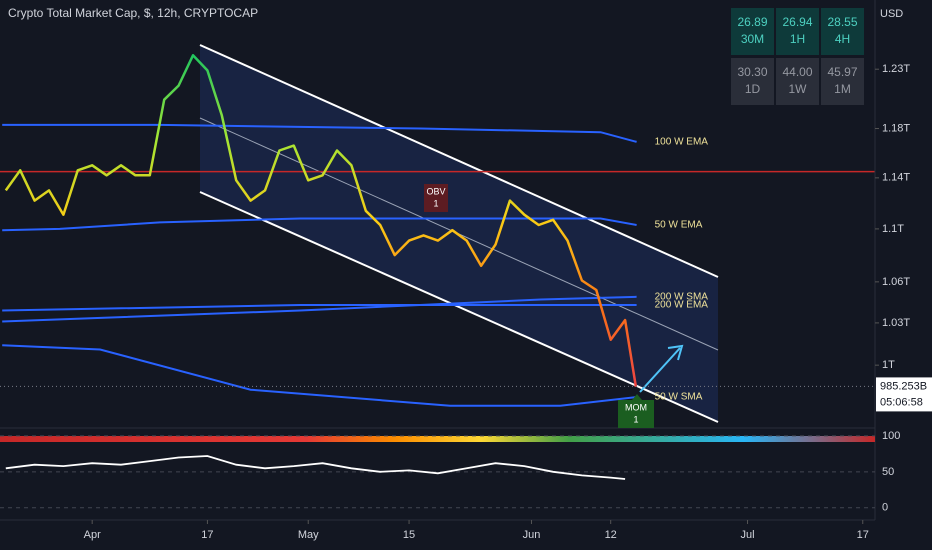  I want to click on performance-value: 45.97, so click(842, 72).